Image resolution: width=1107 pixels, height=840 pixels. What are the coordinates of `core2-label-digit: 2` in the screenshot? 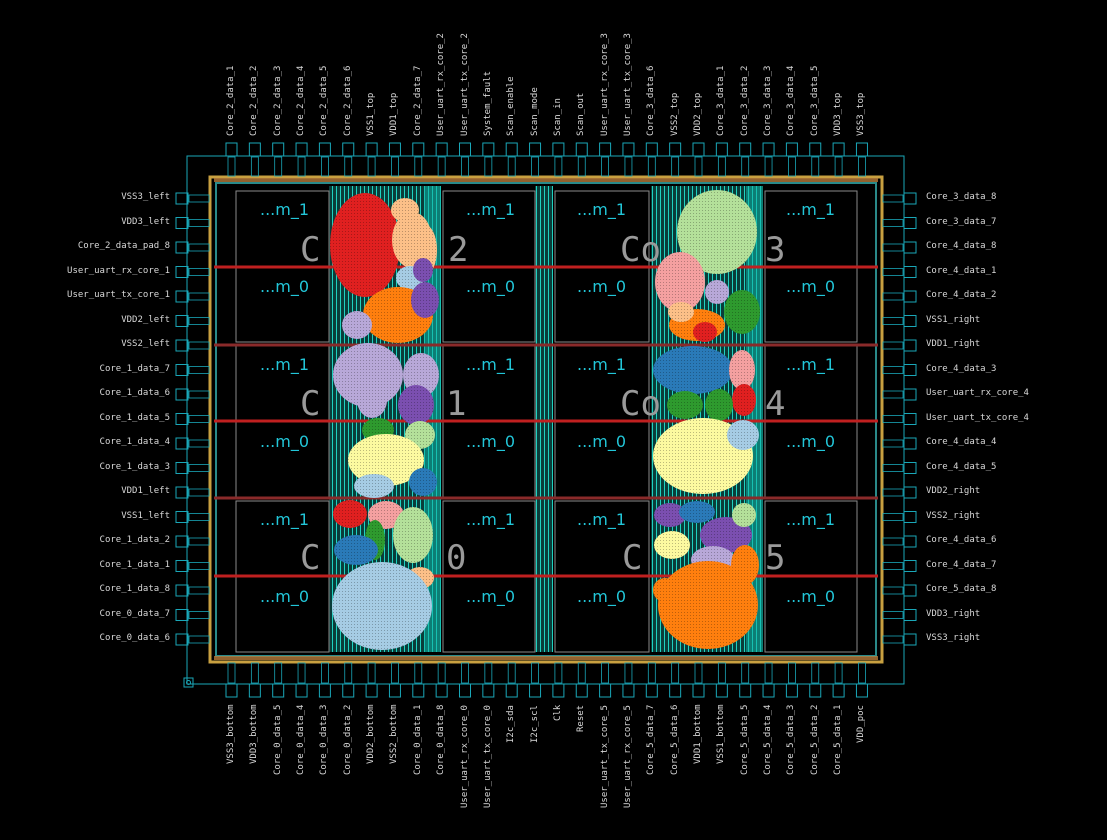 It's located at (458, 250).